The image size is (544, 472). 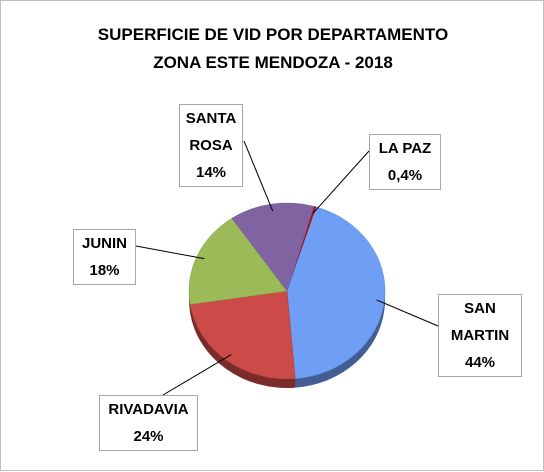 What do you see at coordinates (148, 423) in the screenshot?
I see `data-label: RIVADAVIA 24%` at bounding box center [148, 423].